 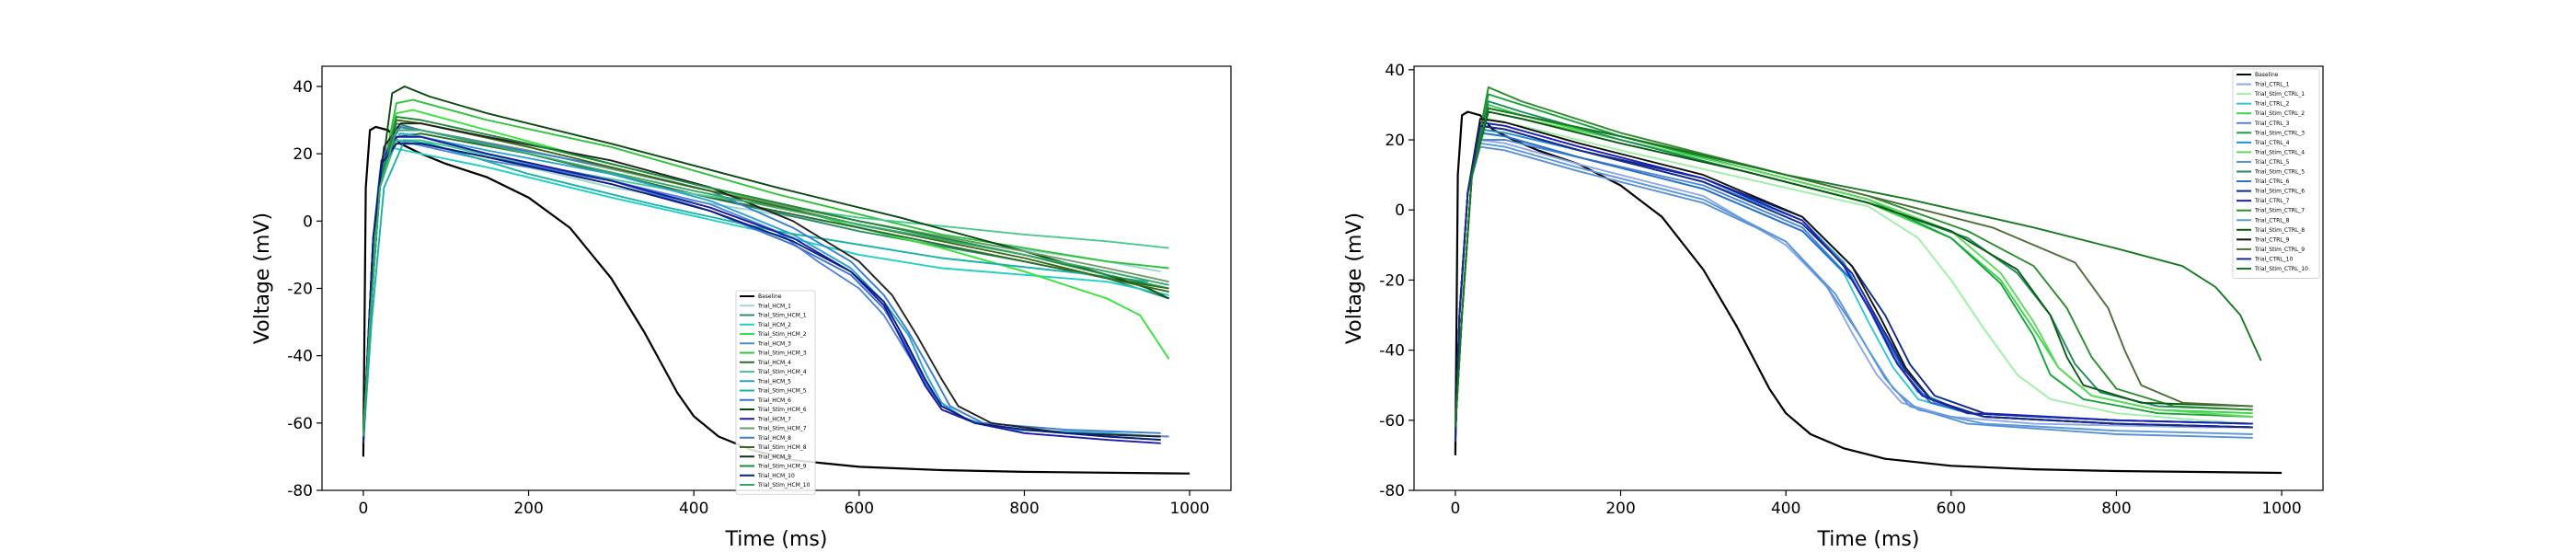 I want to click on legend-label: Trial_HCM_10, so click(x=776, y=476).